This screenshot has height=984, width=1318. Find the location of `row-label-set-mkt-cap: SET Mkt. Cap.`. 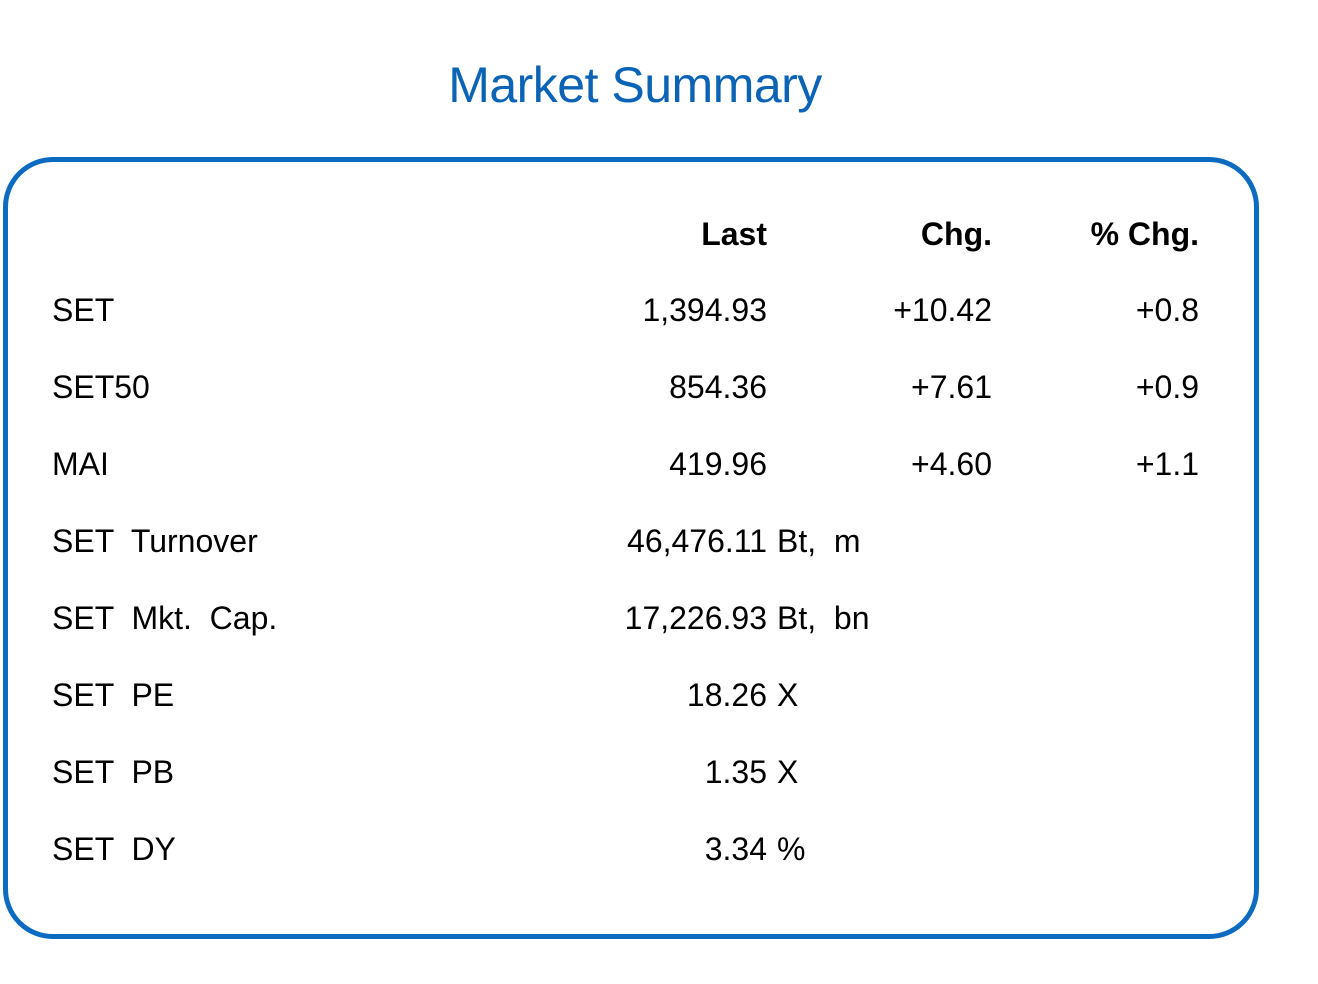

row-label-set-mkt-cap: SET Mkt. Cap. is located at coordinates (165, 618).